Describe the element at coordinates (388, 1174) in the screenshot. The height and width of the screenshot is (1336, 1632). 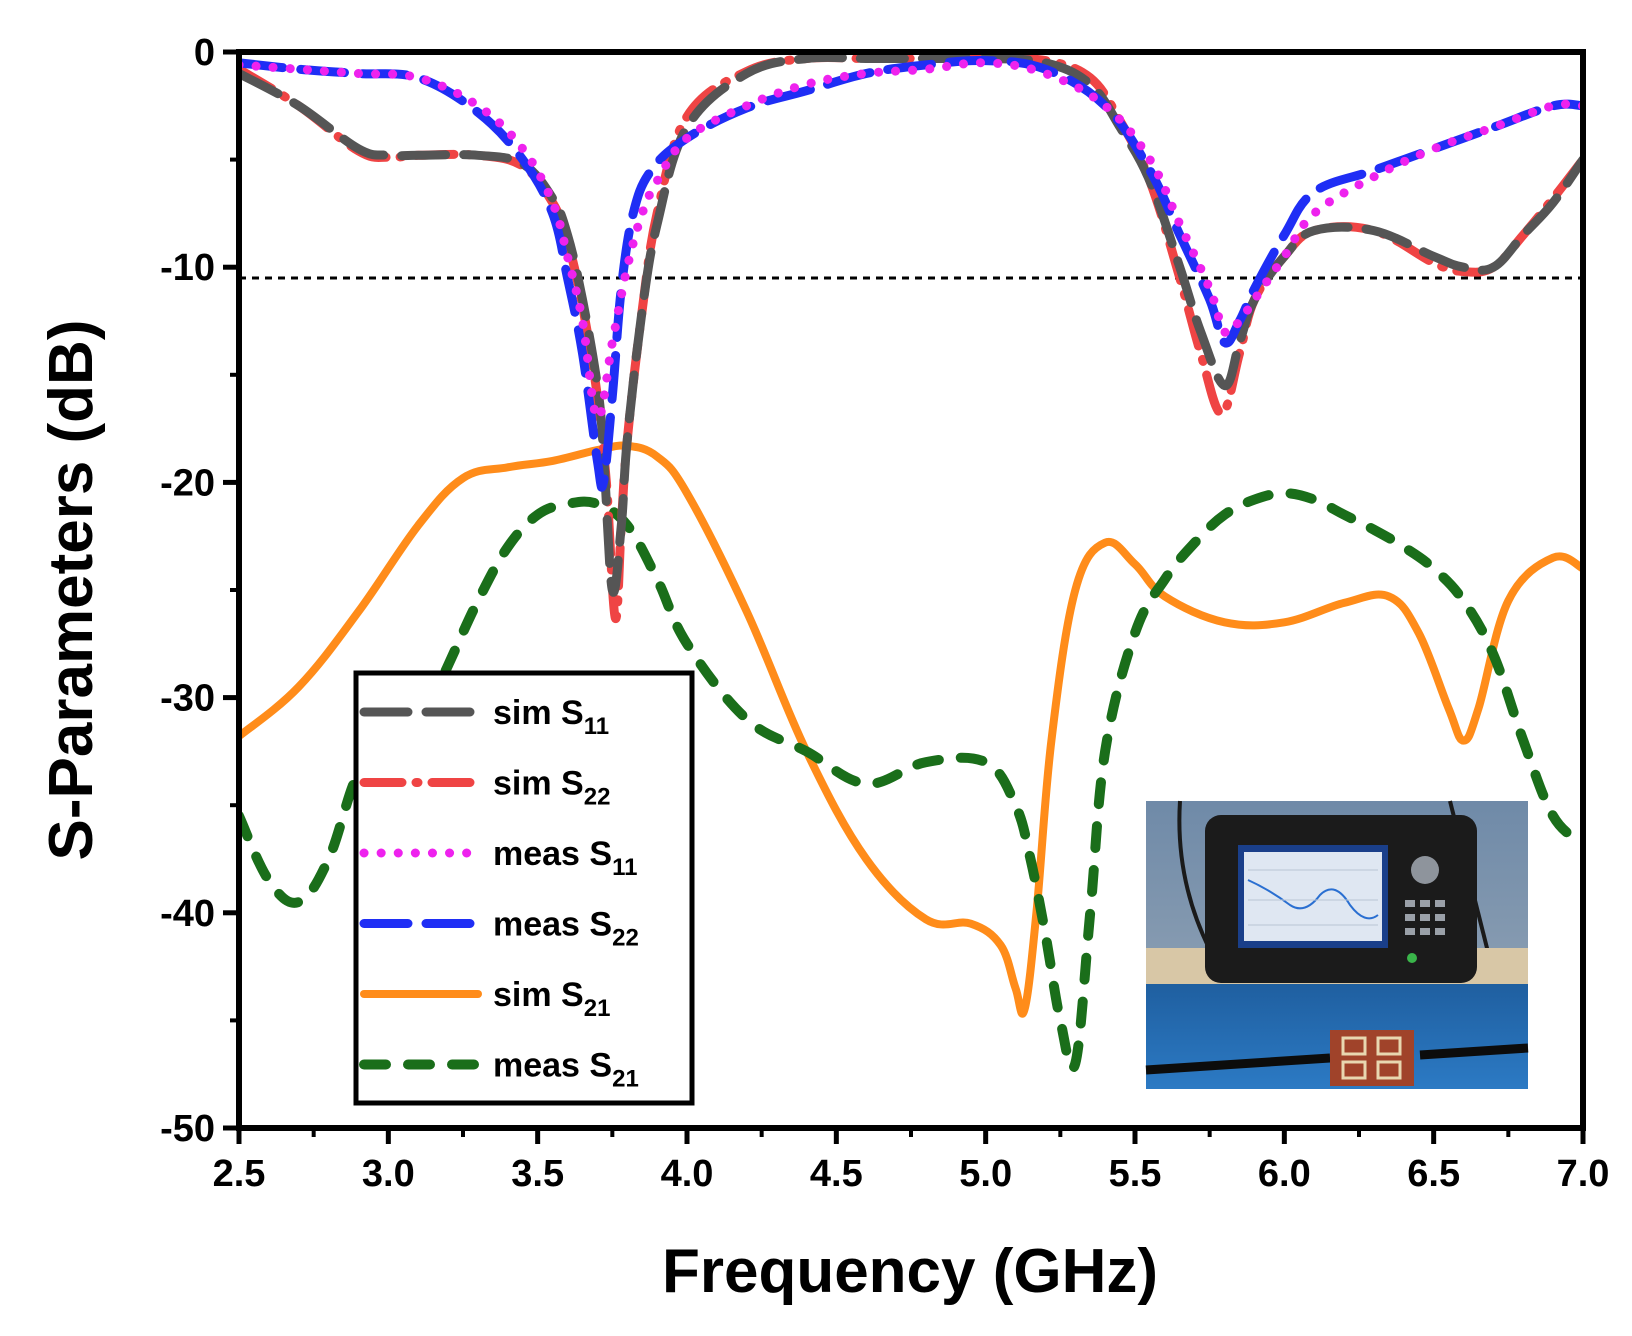
I see `x-tick-label: 3.0` at that location.